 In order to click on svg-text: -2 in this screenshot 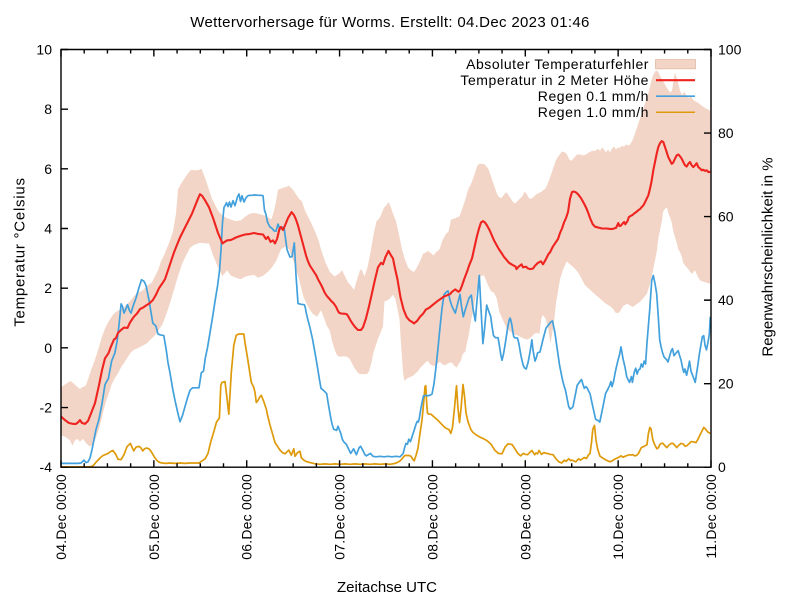, I will do `click(46, 408)`.